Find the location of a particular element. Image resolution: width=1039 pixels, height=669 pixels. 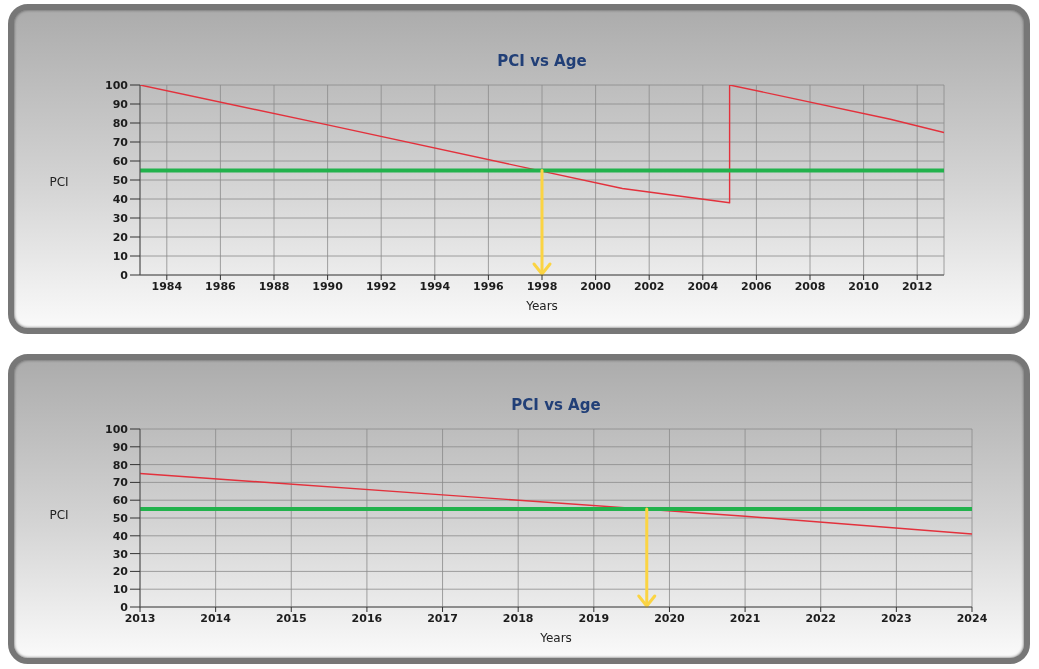

x-tick-label: 2017 is located at coordinates (442, 618).